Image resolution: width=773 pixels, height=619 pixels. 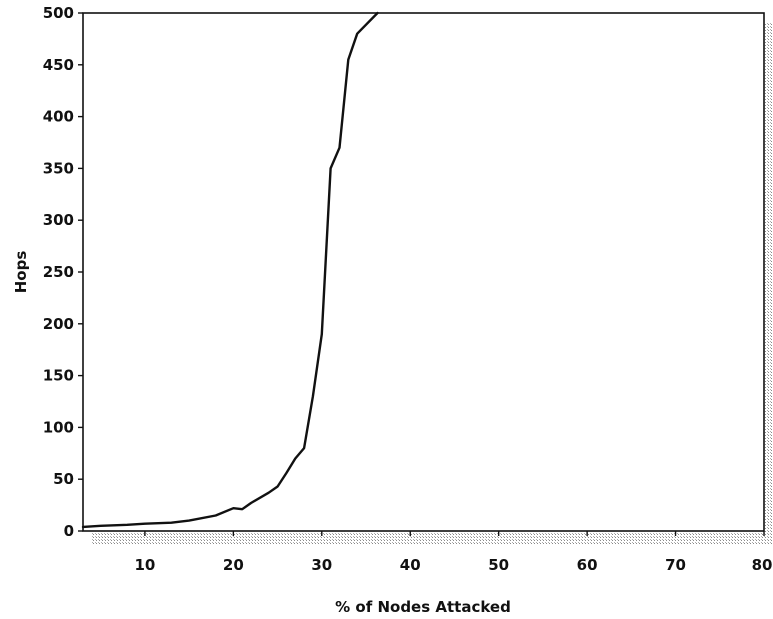 What do you see at coordinates (58, 324) in the screenshot?
I see `y-tick-label: 200` at bounding box center [58, 324].